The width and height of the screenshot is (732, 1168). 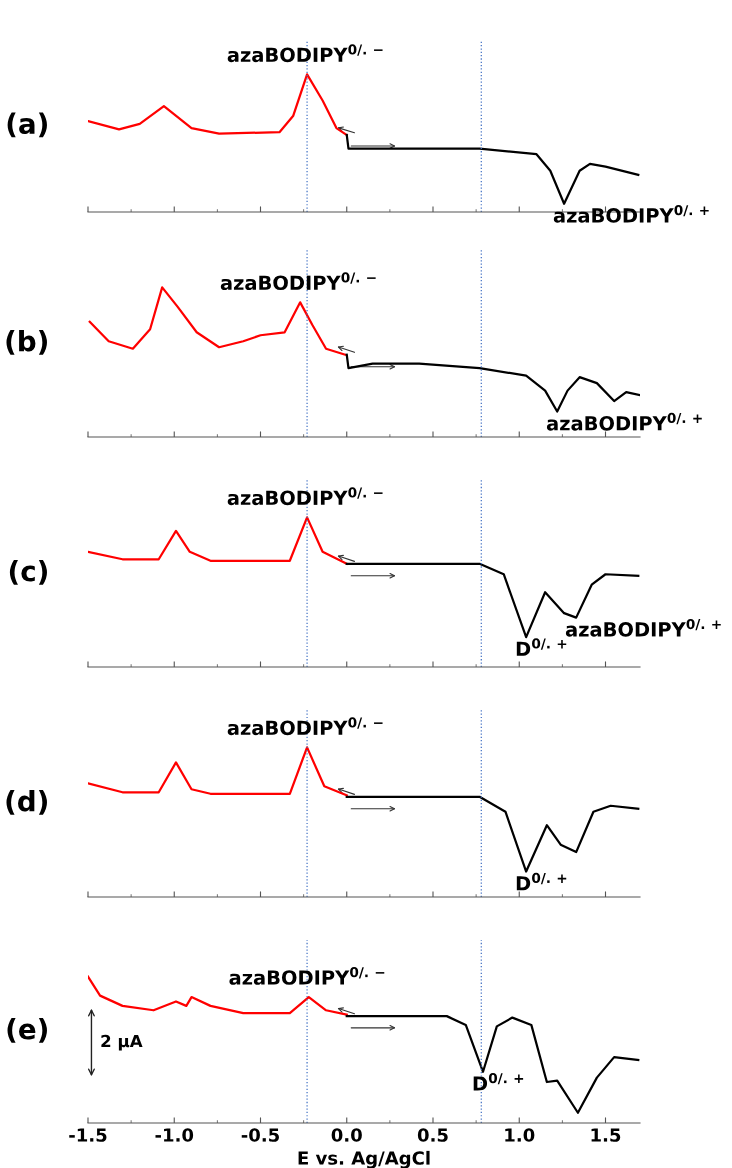 What do you see at coordinates (174, 1135) in the screenshot?
I see `x-tick-label: -1.0` at bounding box center [174, 1135].